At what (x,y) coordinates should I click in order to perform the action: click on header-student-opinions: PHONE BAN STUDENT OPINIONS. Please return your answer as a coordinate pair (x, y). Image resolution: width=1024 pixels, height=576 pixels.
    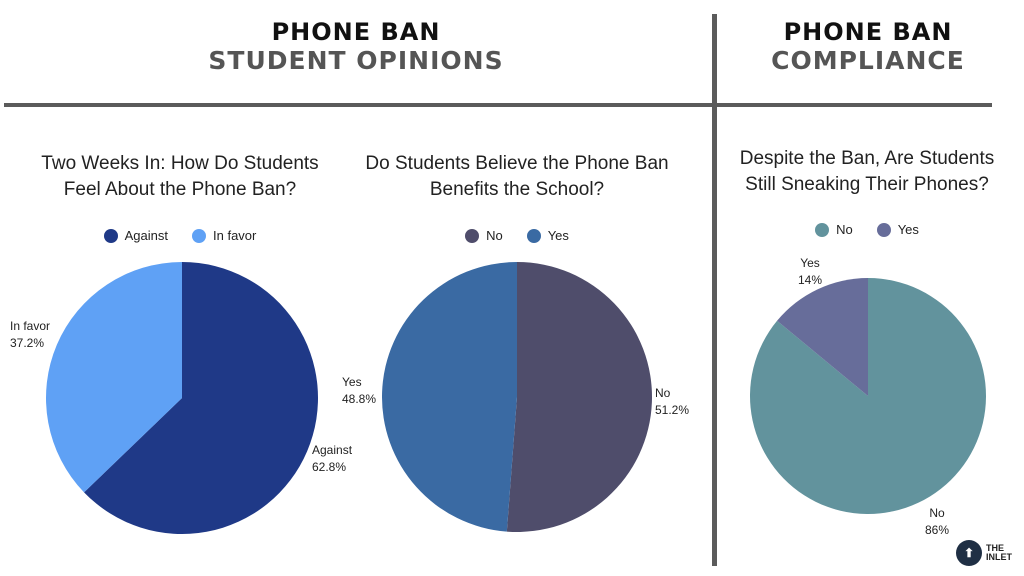
    Looking at the image, I should click on (356, 47).